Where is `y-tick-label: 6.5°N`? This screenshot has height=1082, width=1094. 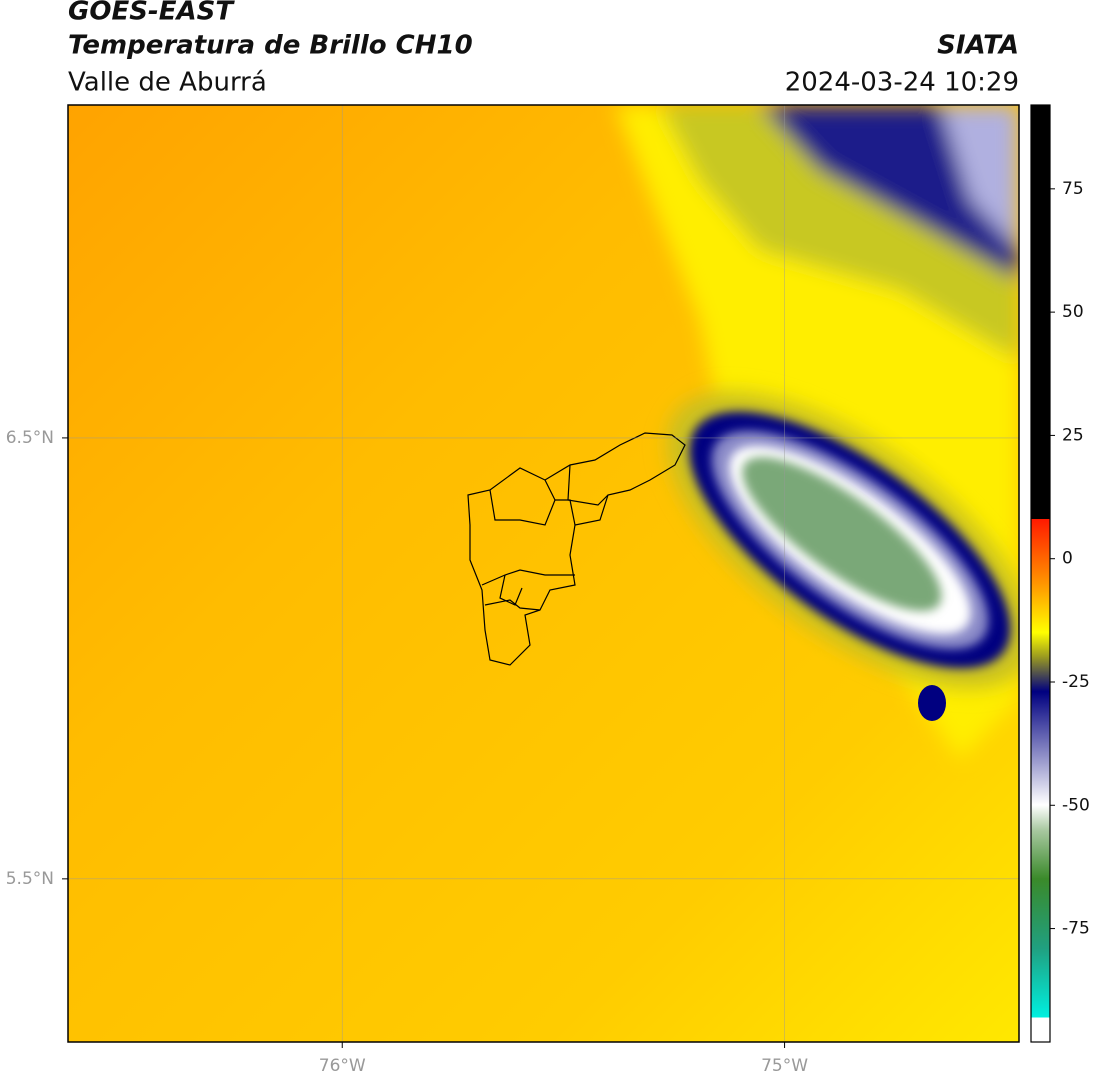
y-tick-label: 6.5°N is located at coordinates (30, 438).